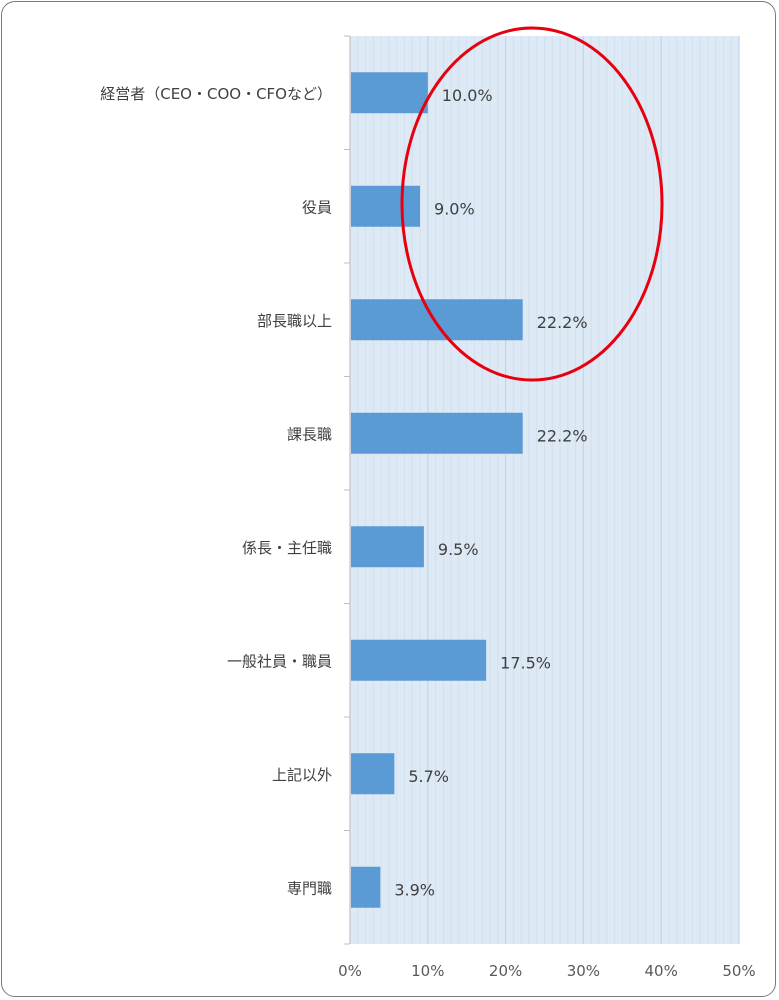 The width and height of the screenshot is (779, 1000). Describe the element at coordinates (458, 549) in the screenshot. I see `data-label: 9.5%` at that location.